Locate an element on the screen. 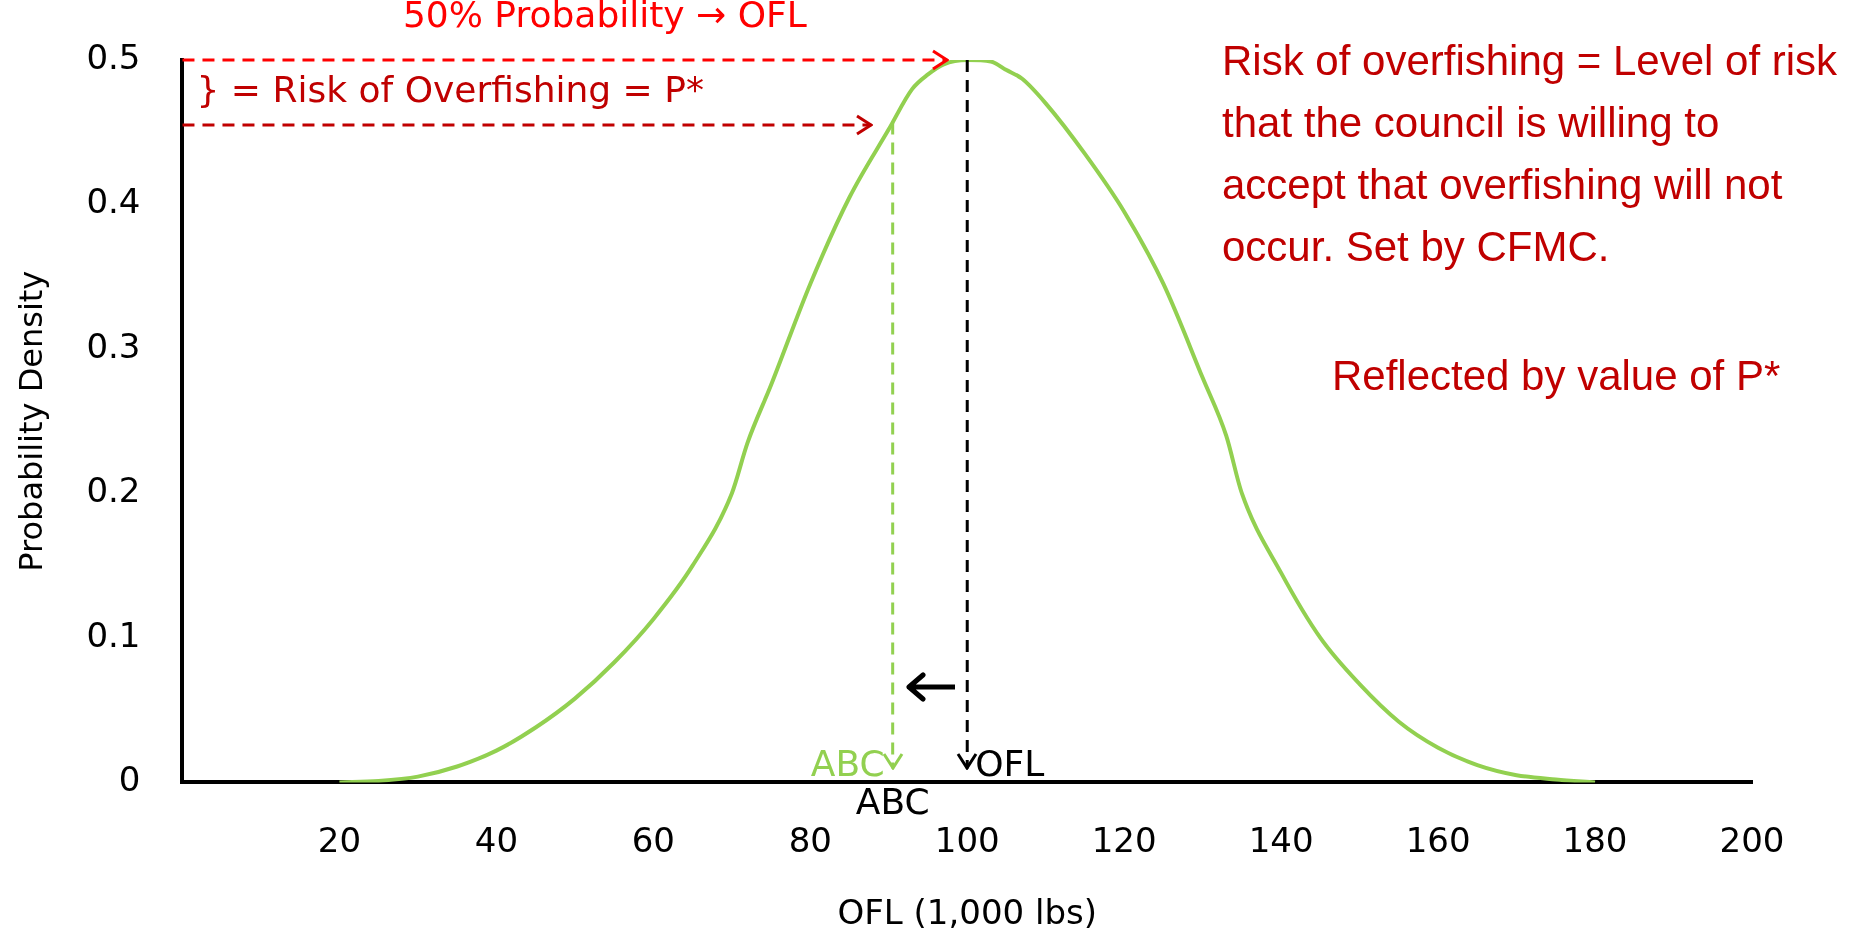 This screenshot has height=950, width=1862. x-tick-label: 80 is located at coordinates (810, 839).